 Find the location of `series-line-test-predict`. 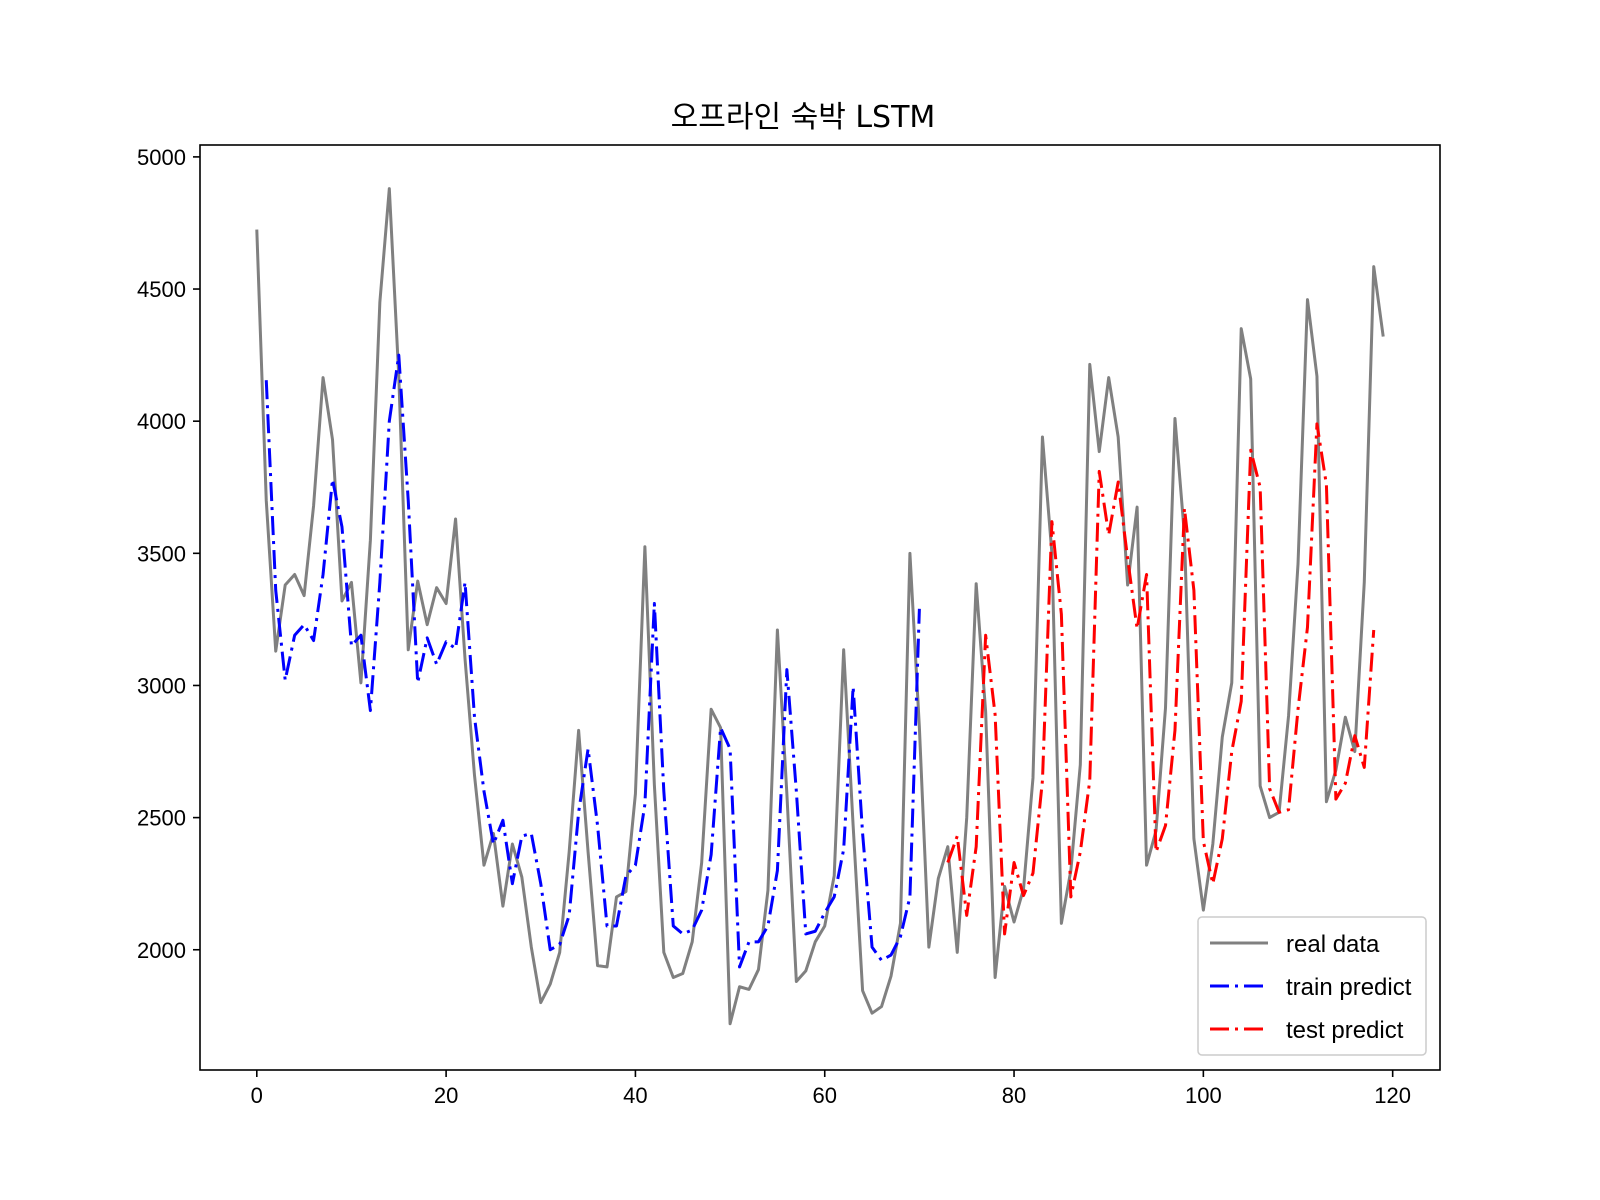

series-line-test-predict is located at coordinates (1161, 679).